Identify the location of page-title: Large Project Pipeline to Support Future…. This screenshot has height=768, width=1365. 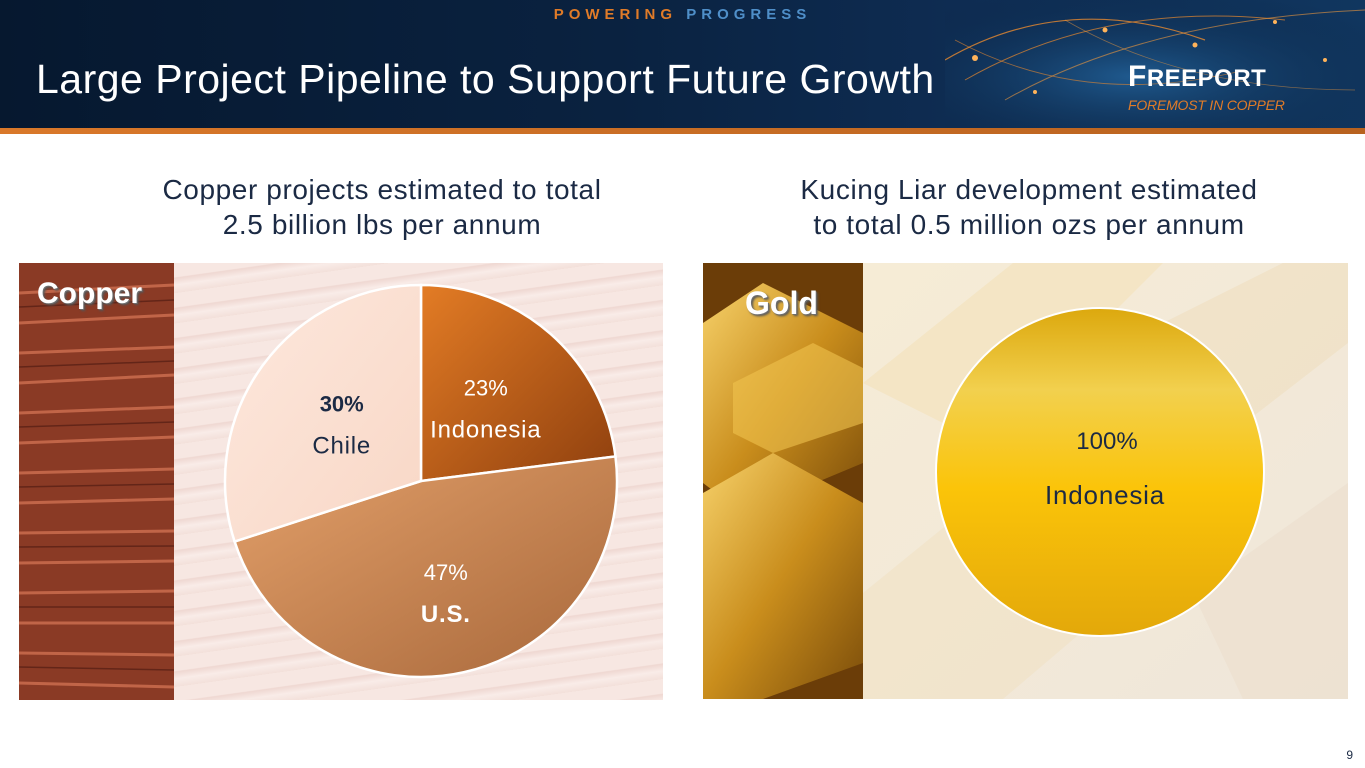
(485, 79).